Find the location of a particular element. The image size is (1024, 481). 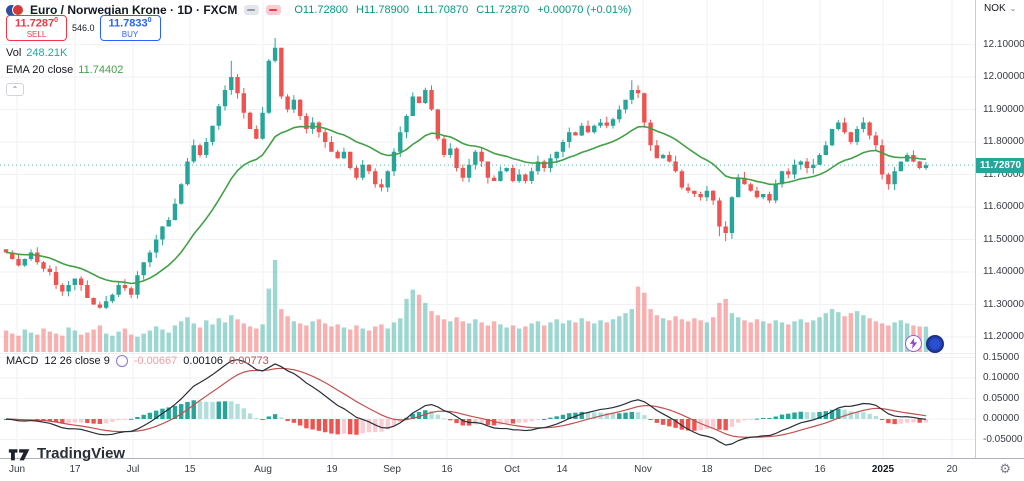

price-axis-tick: 12.00000 is located at coordinates (1003, 76).